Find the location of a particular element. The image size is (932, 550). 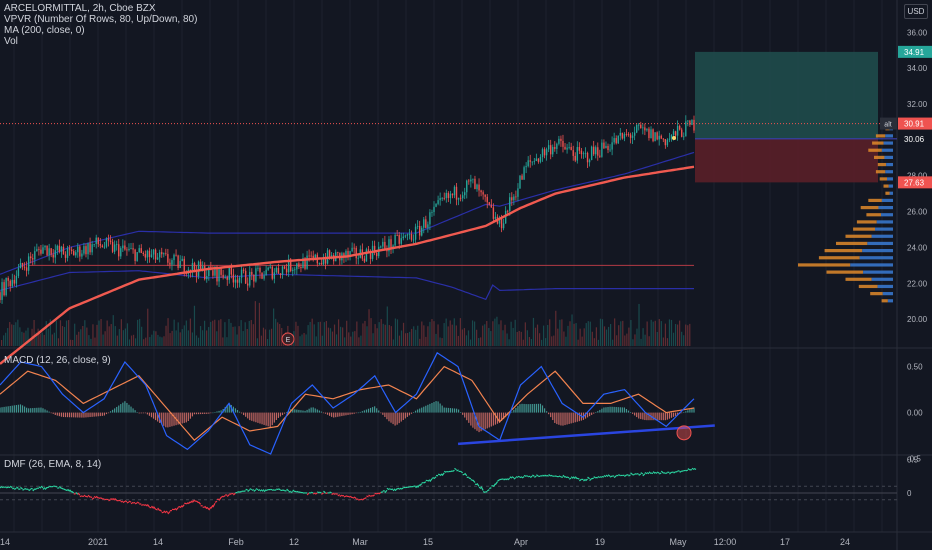

macd-highlight-circle is located at coordinates (684, 433).